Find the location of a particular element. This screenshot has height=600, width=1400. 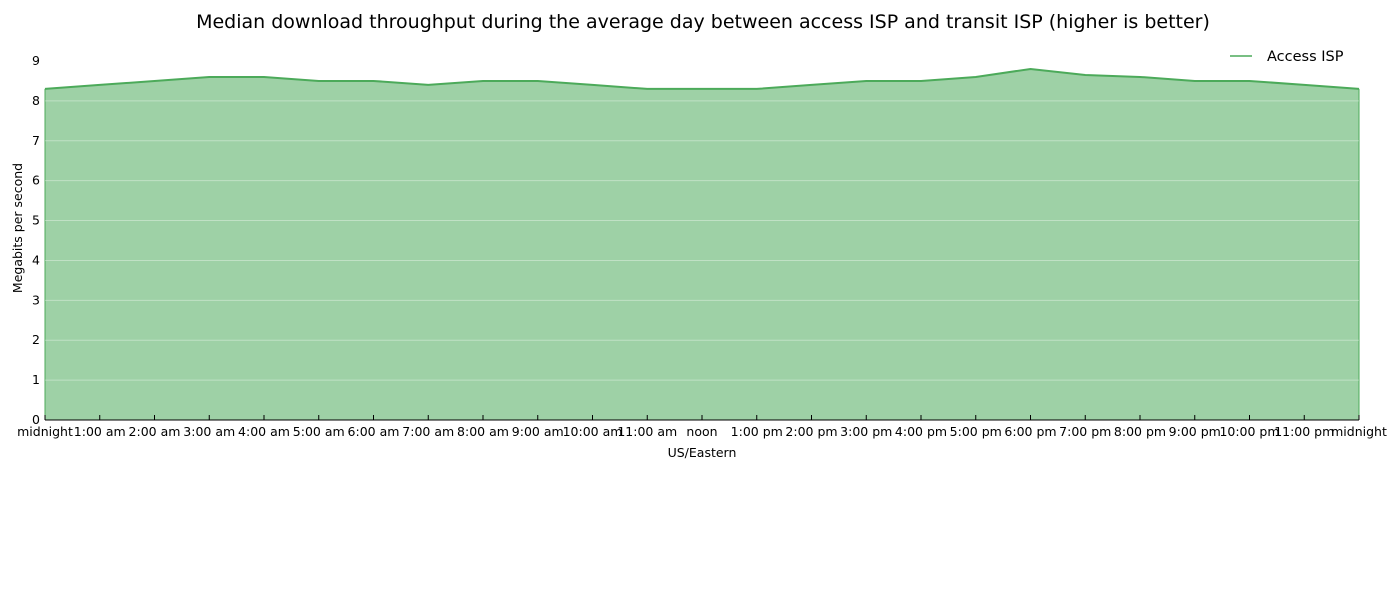

x-tick-label: 1:00 am is located at coordinates (100, 431).